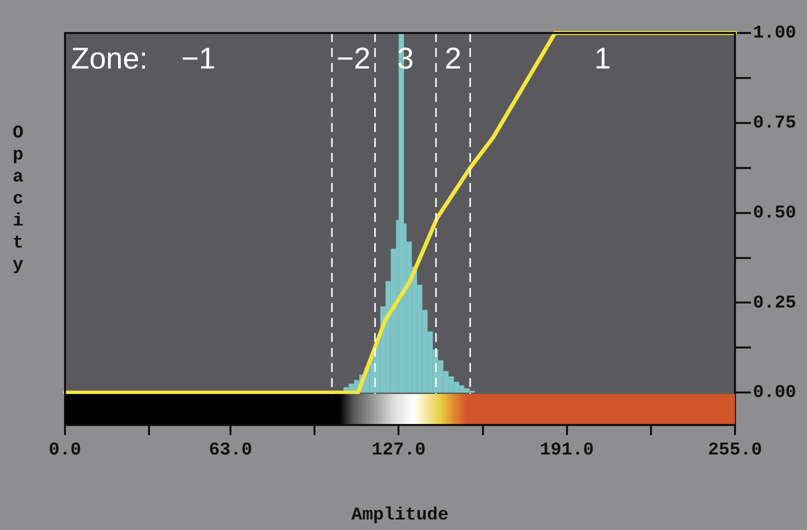  I want to click on x-tick-label: 127.0, so click(399, 450).